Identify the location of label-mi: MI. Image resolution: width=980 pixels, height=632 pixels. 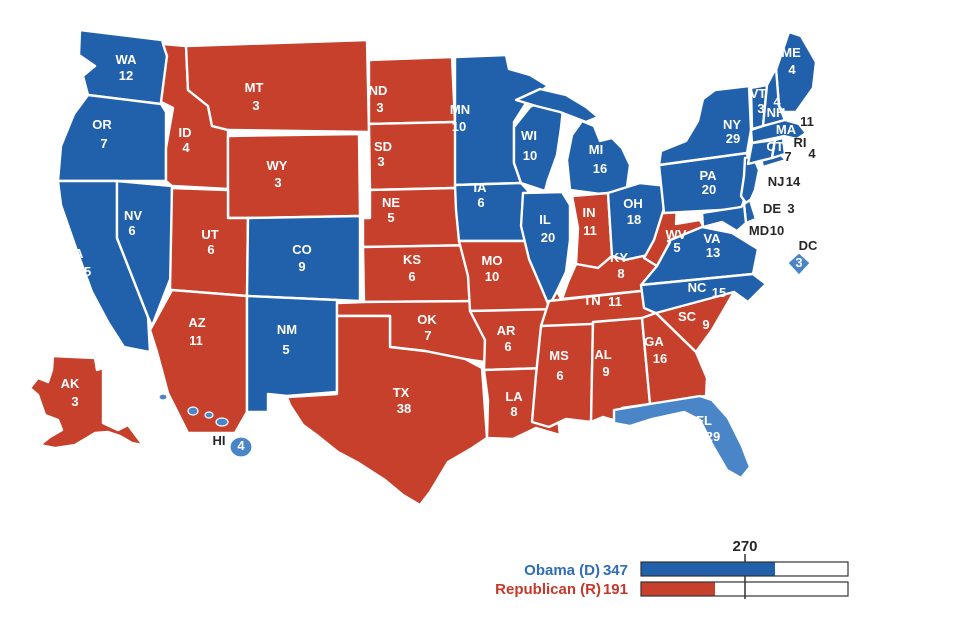
(596, 149).